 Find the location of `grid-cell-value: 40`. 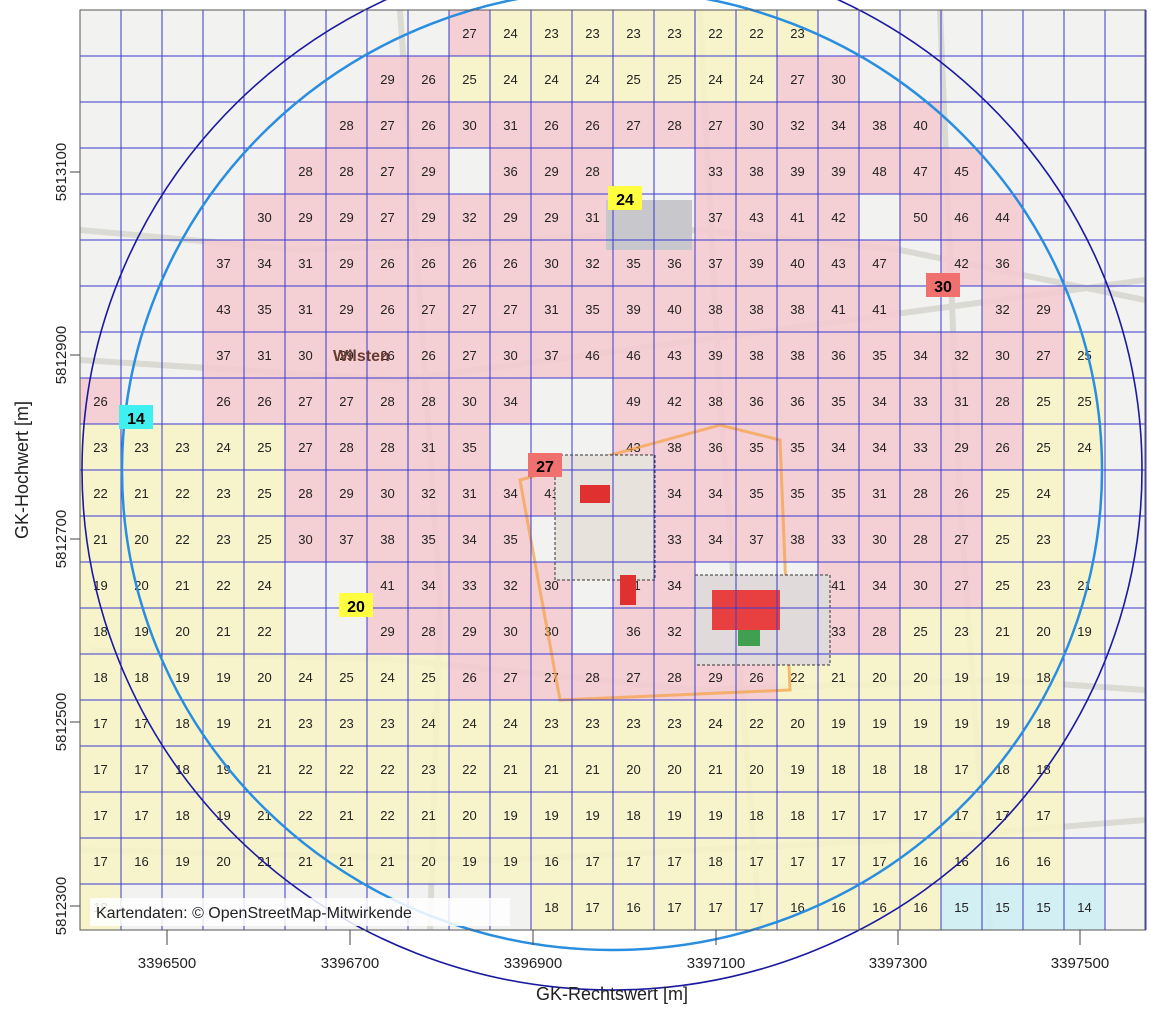

grid-cell-value: 40 is located at coordinates (797, 263).